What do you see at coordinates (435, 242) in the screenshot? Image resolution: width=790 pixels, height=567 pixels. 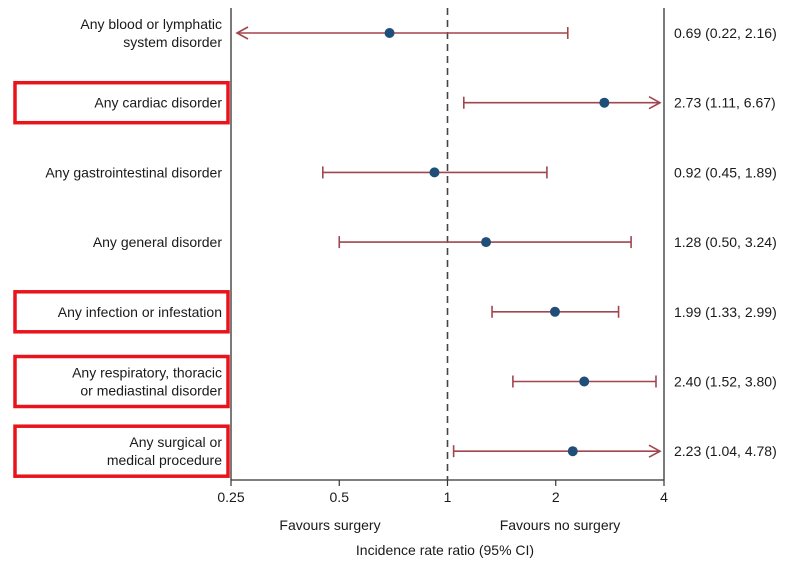 I see `forest-row: Any general disorder 1.28 (0.50, 3.24)` at bounding box center [435, 242].